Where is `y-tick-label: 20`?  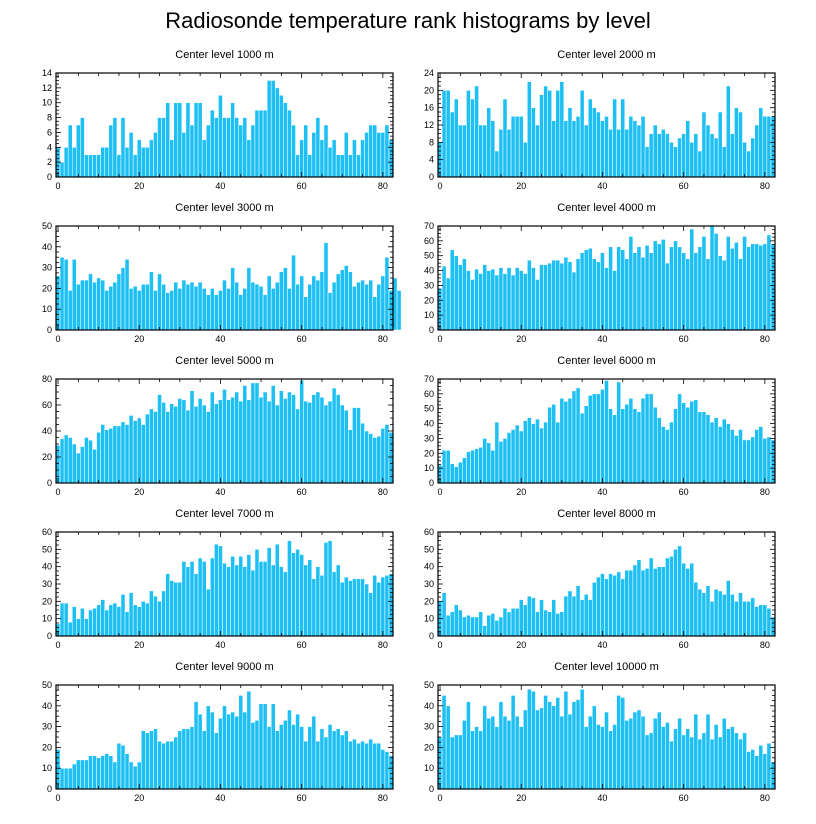
y-tick-label: 20 is located at coordinates (429, 90).